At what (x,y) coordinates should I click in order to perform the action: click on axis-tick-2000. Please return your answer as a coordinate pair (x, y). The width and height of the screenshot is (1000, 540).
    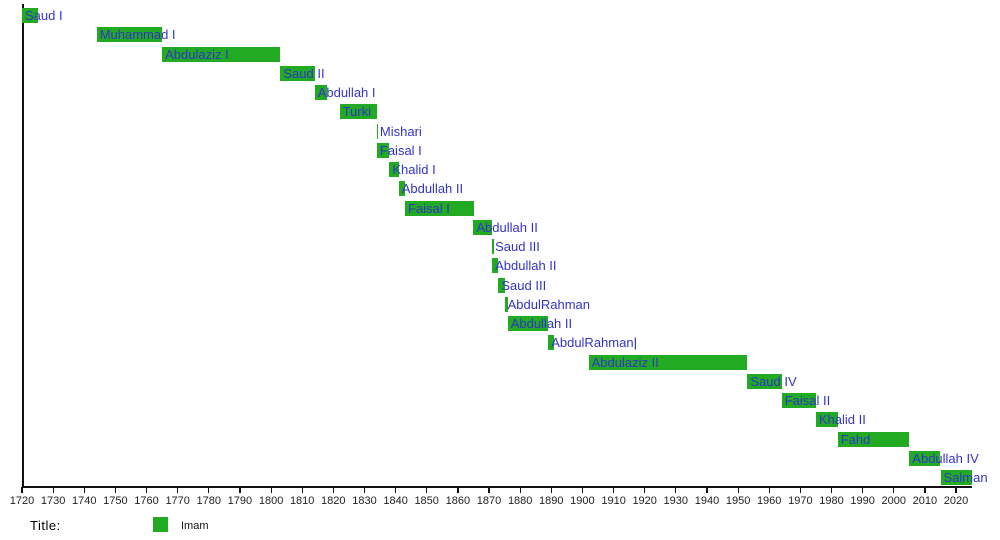
    Looking at the image, I should click on (894, 490).